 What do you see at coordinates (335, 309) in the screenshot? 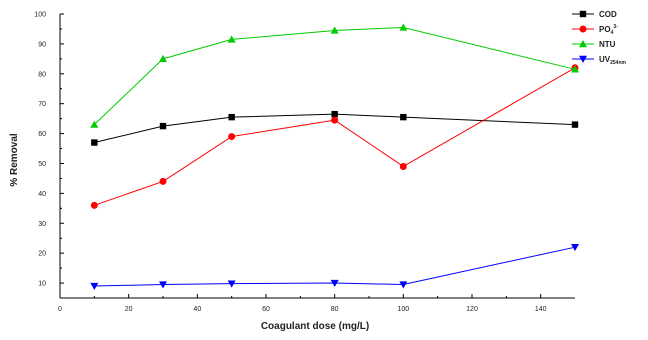
I see `x-tick-label: 80` at bounding box center [335, 309].